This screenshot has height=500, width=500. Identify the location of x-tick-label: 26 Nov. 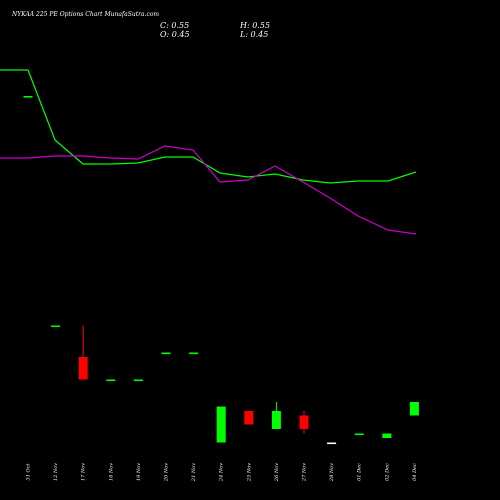
(277, 472).